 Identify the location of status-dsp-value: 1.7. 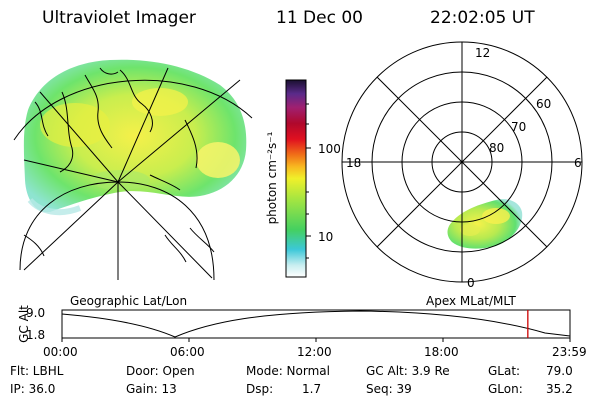
(312, 389).